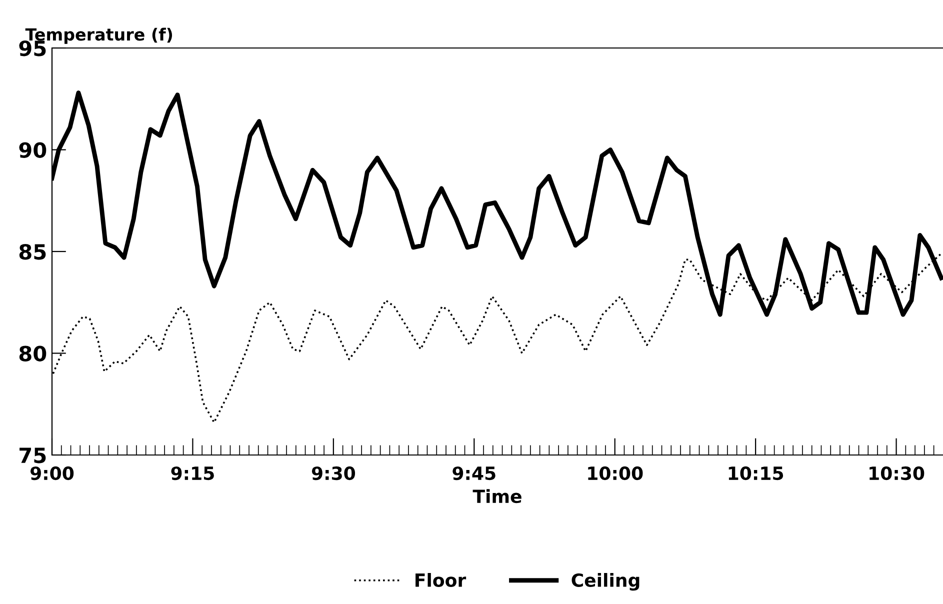 The height and width of the screenshot is (604, 943). What do you see at coordinates (33, 456) in the screenshot?
I see `y-tick-label: 75` at bounding box center [33, 456].